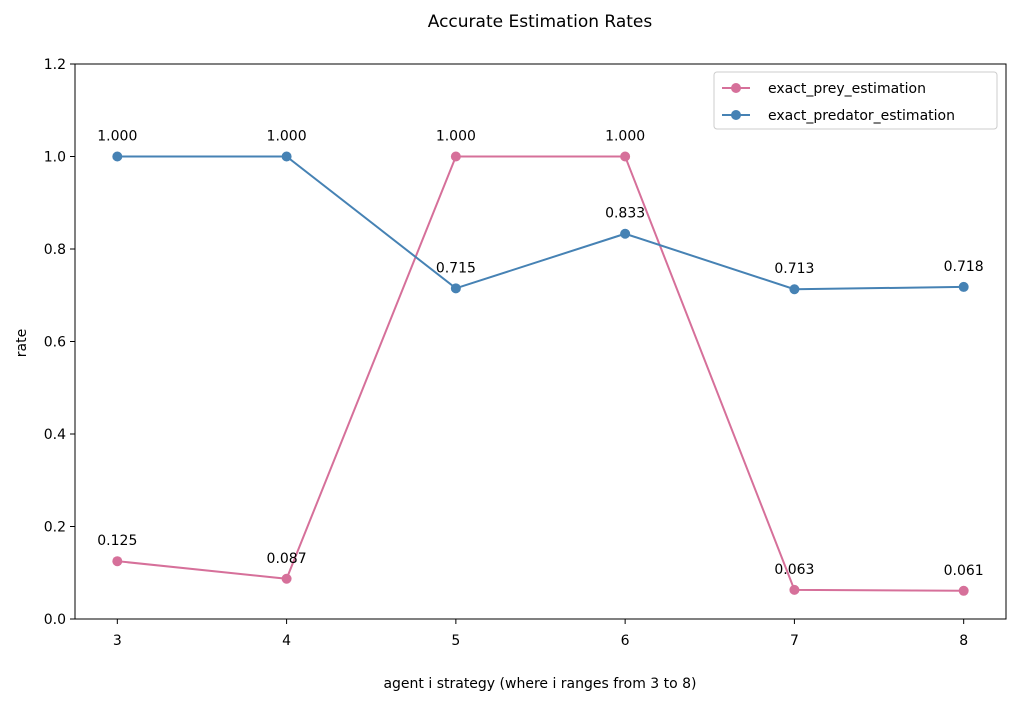 This screenshot has width=1016, height=703. What do you see at coordinates (55, 435) in the screenshot?
I see `y-tick-label: 0.4` at bounding box center [55, 435].